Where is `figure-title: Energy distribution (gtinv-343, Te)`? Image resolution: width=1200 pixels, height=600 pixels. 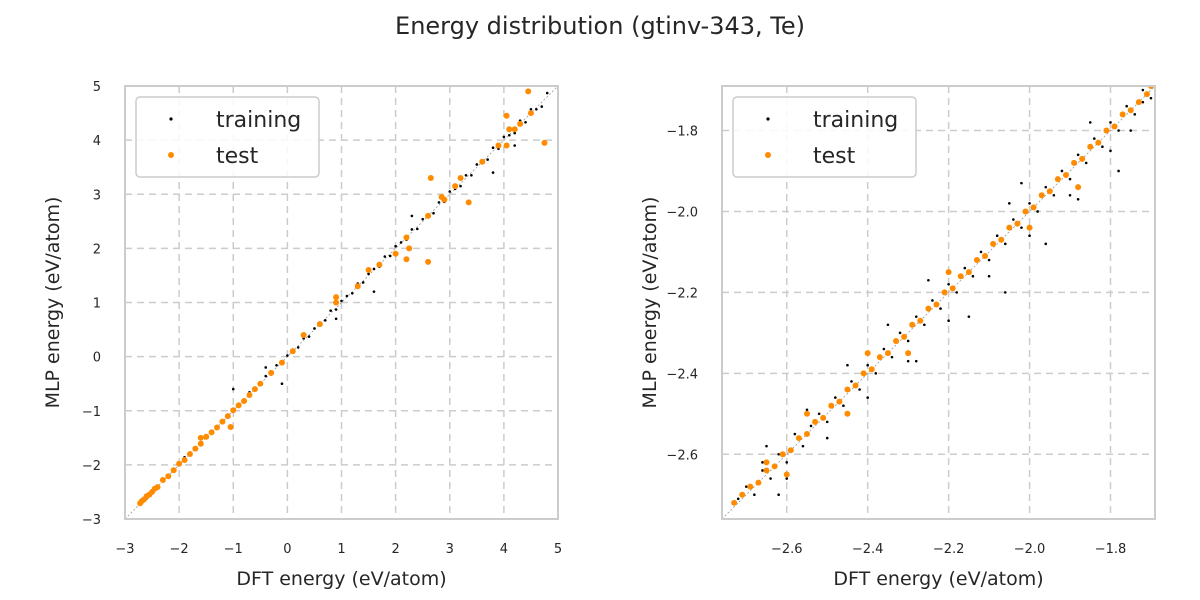
figure-title: Energy distribution (gtinv-343, Te) is located at coordinates (600, 26).